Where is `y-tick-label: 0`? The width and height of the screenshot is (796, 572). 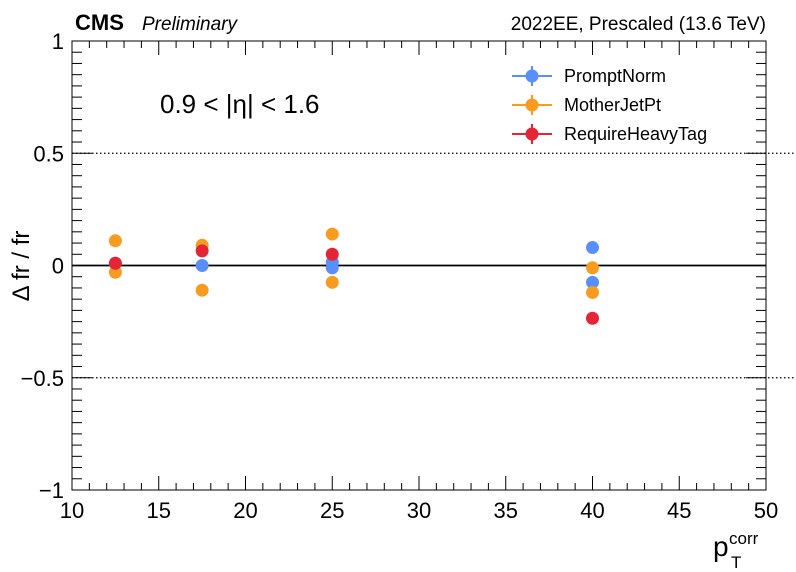 y-tick-label: 0 is located at coordinates (58, 266).